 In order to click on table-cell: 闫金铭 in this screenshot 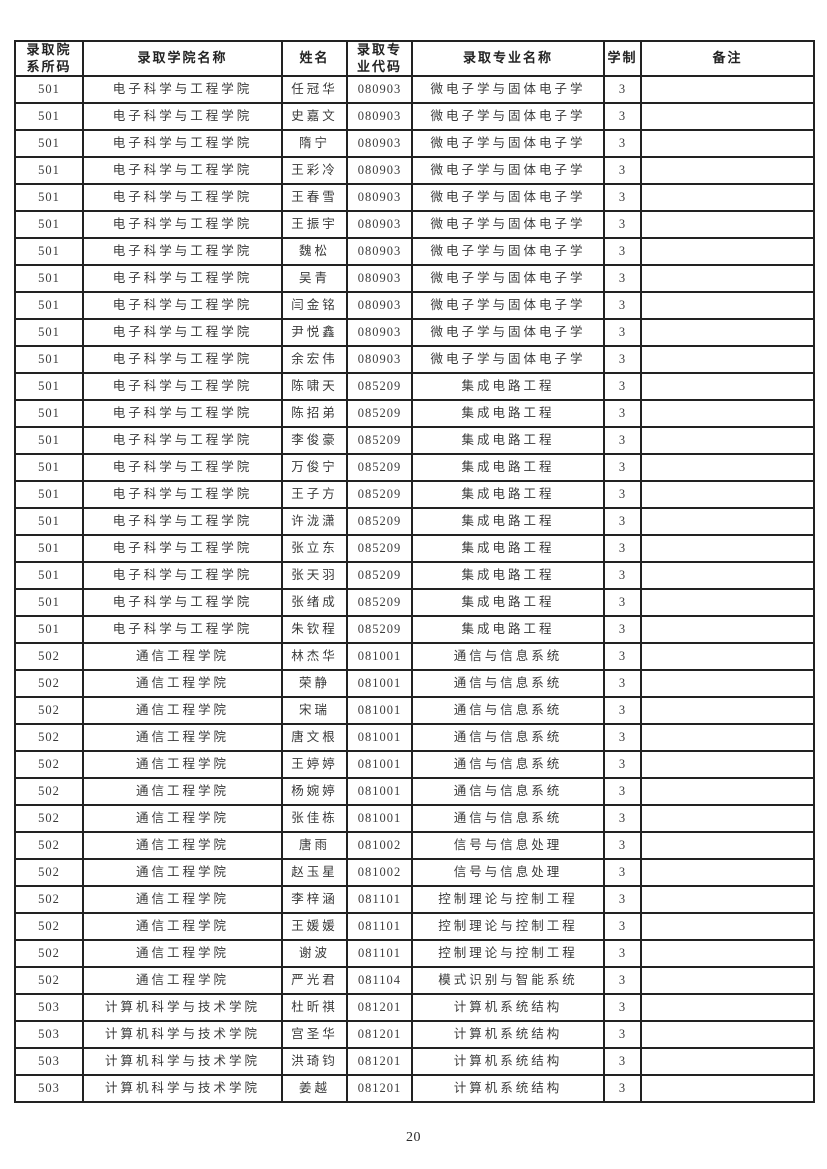, I will do `click(314, 305)`.